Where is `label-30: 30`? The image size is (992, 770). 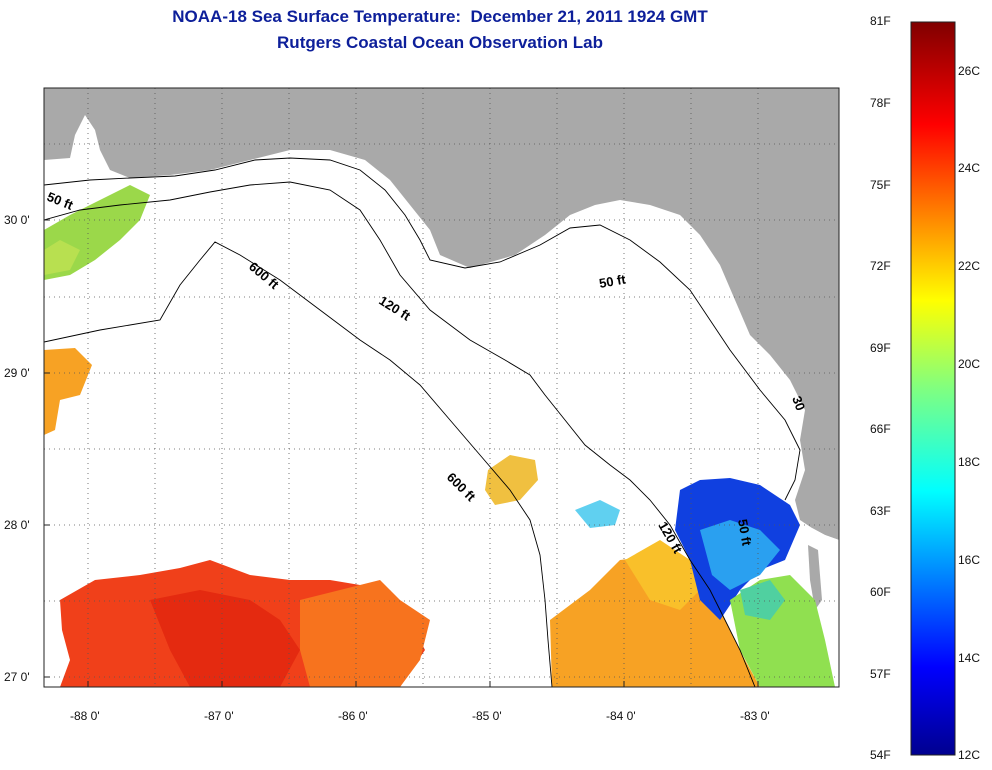
label-30: 30 is located at coordinates (798, 403).